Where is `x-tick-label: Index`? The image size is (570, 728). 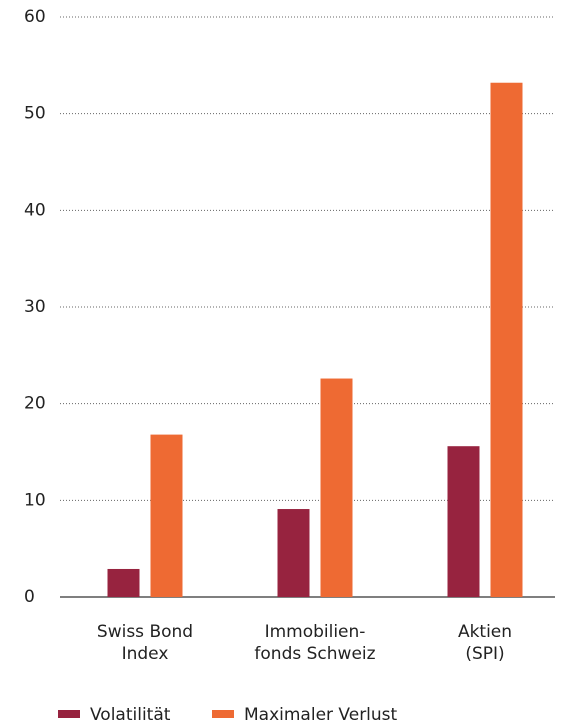 x-tick-label: Index is located at coordinates (145, 654).